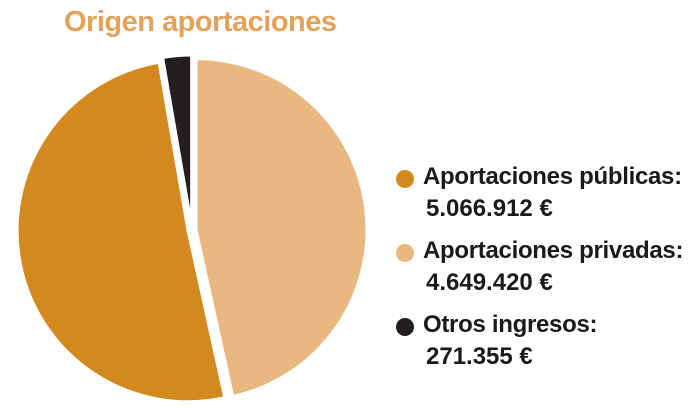 Image resolution: width=700 pixels, height=415 pixels. What do you see at coordinates (200, 22) in the screenshot?
I see `chart-title: Origen aportaciones` at bounding box center [200, 22].